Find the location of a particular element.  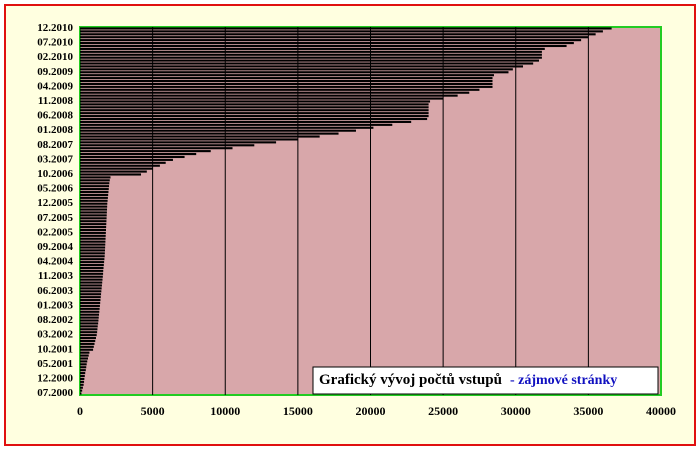

x-tick-label: 30000 is located at coordinates (516, 411).